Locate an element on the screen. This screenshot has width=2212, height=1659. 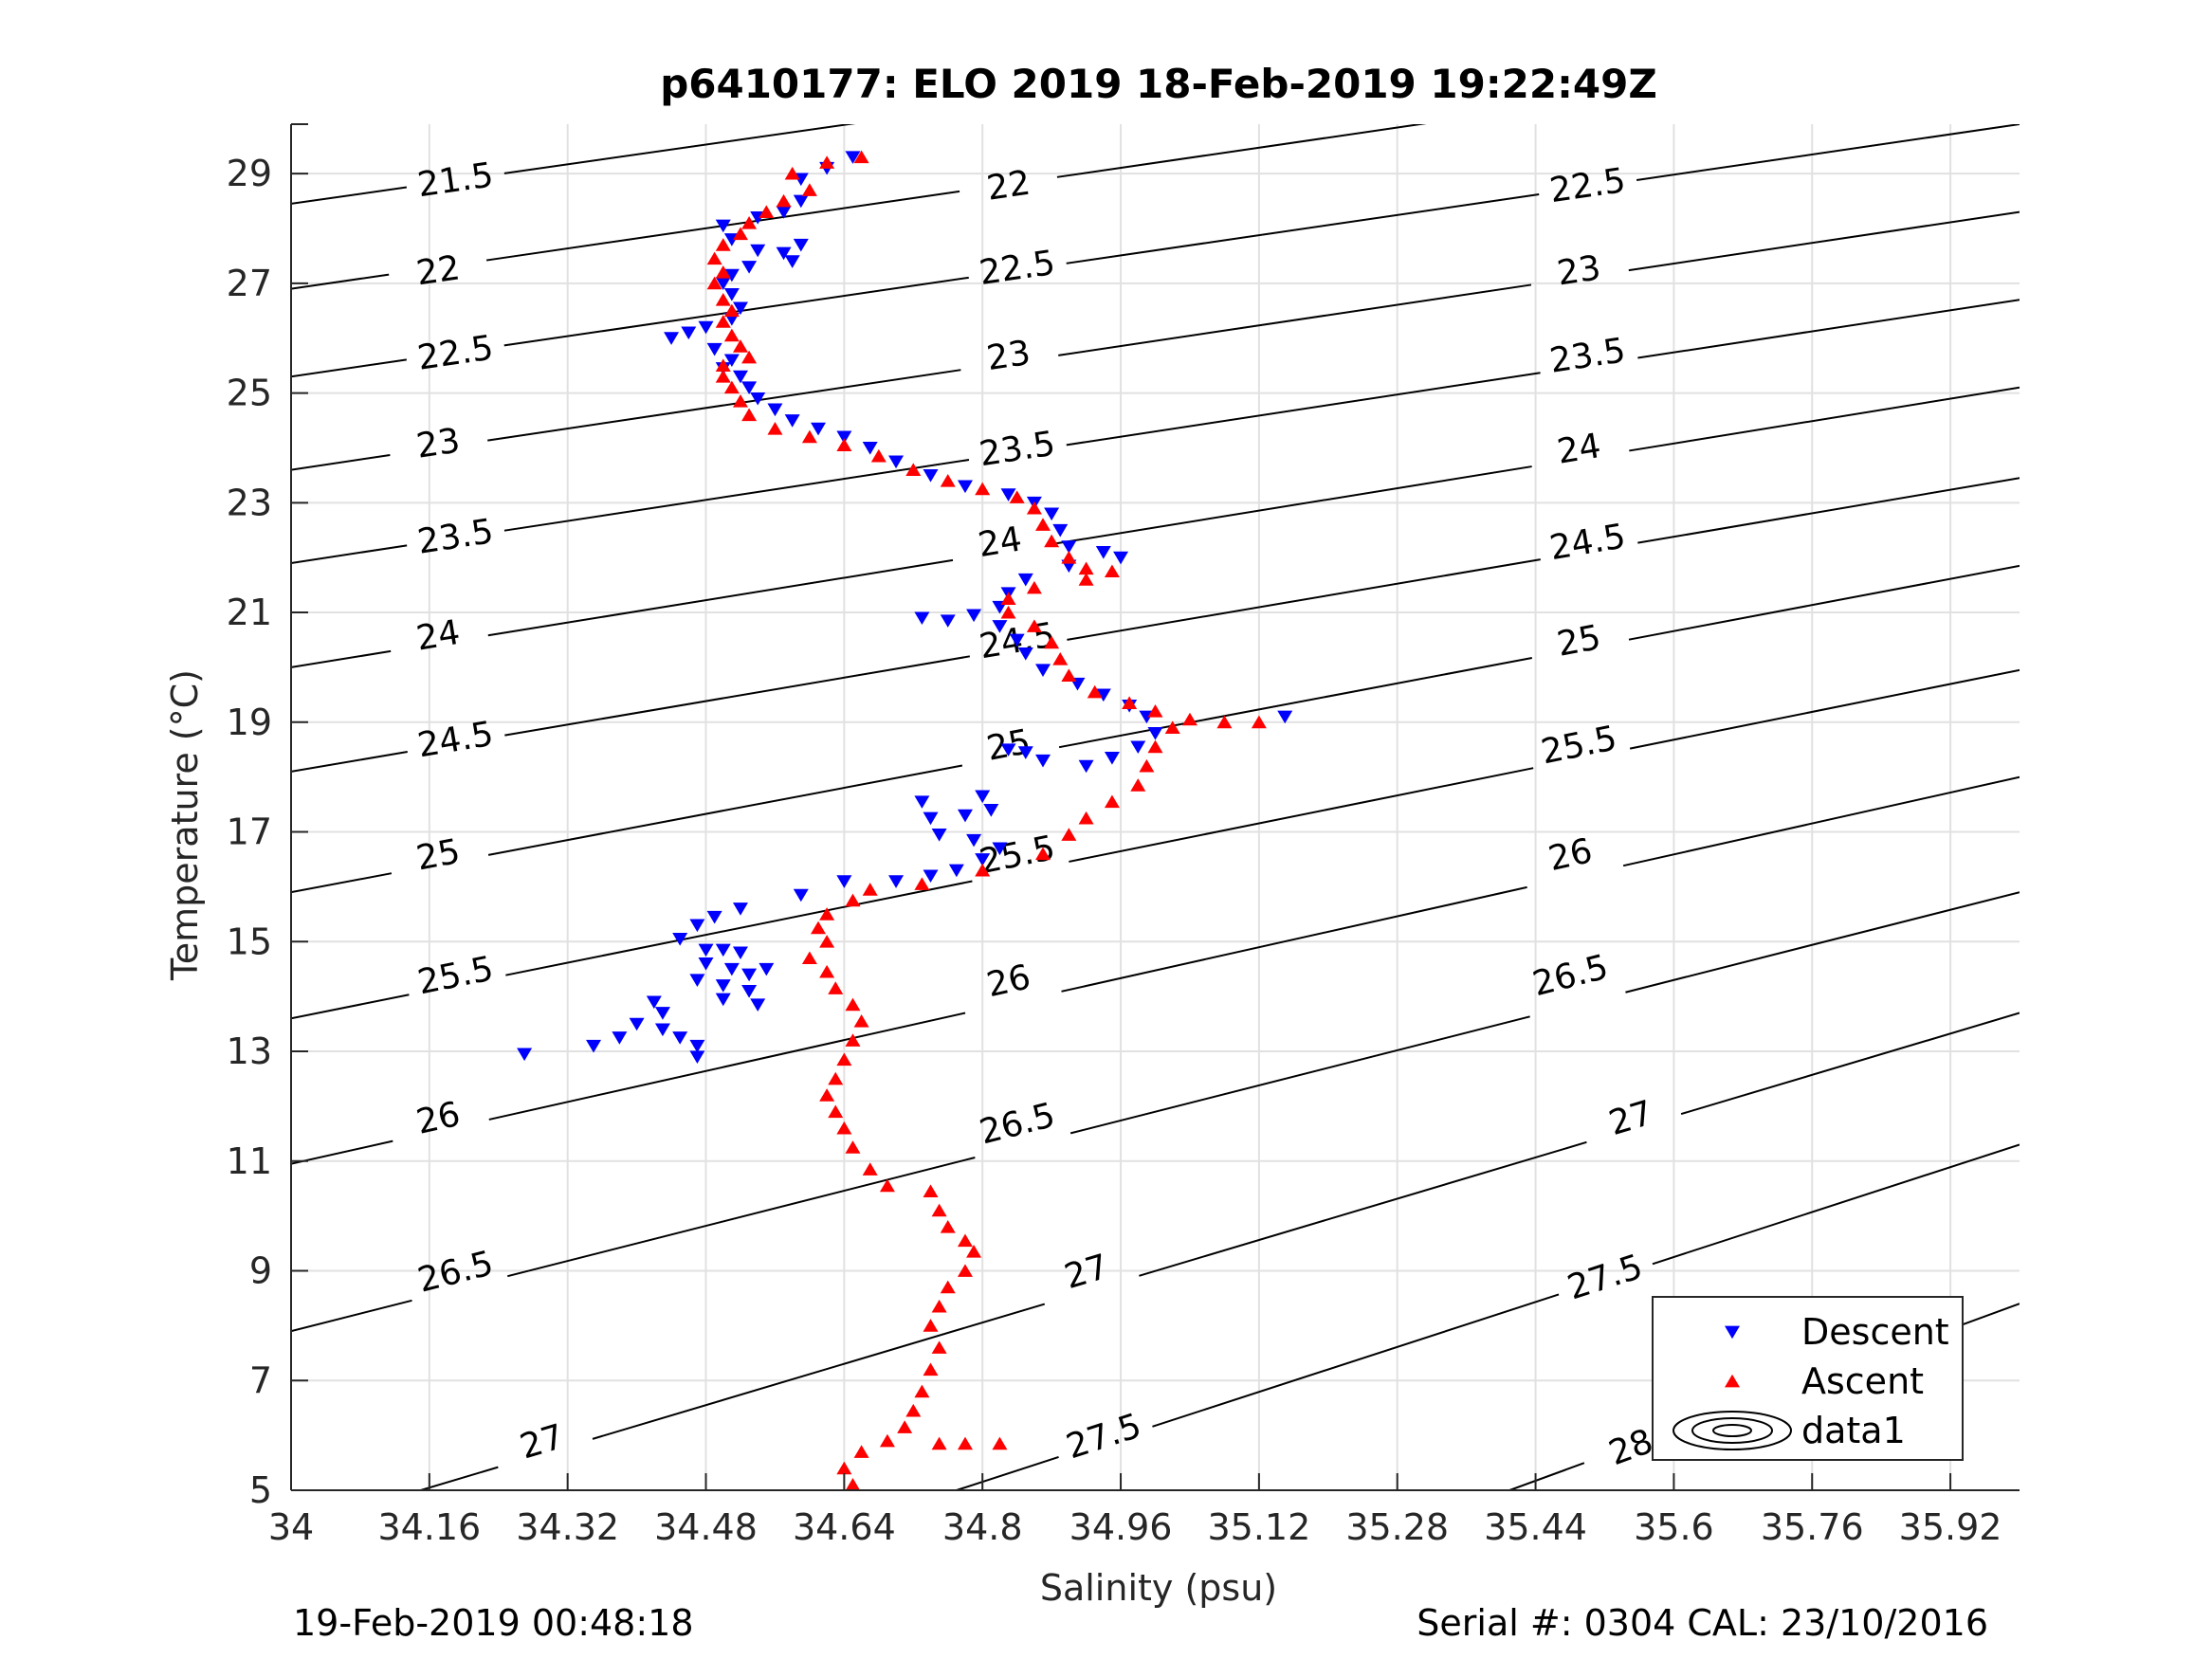
x-tick-label: 35.28 is located at coordinates (1397, 1527).